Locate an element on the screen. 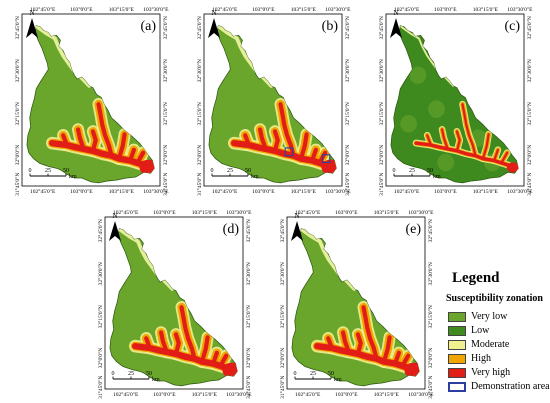 The width and height of the screenshot is (550, 403). legend-item-low: Low is located at coordinates (468, 331).